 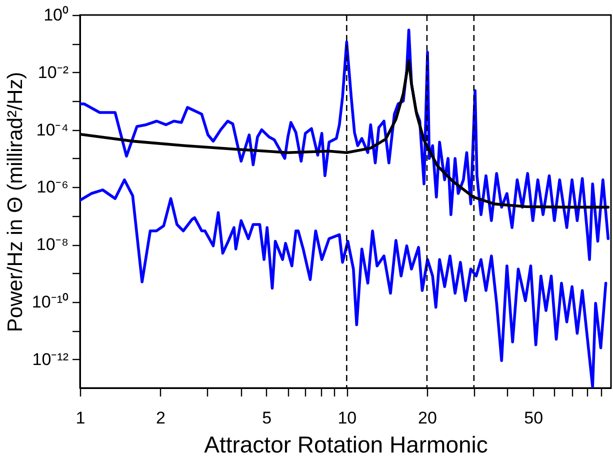 What do you see at coordinates (347, 418) in the screenshot?
I see `x-tick-label: 10` at bounding box center [347, 418].